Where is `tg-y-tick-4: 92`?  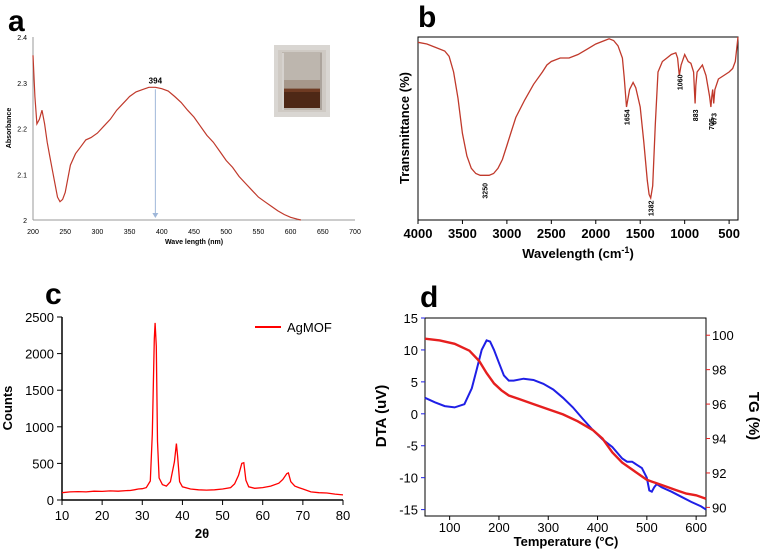 tg-y-tick-4: 92 is located at coordinates (719, 473).